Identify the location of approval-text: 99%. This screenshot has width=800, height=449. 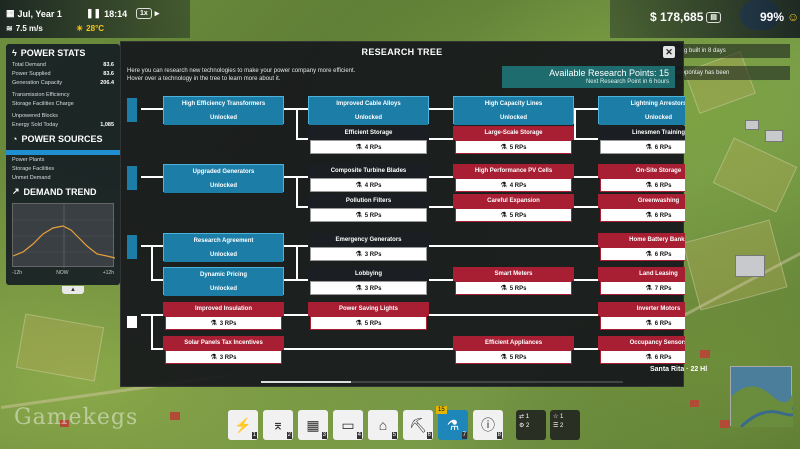
(772, 17).